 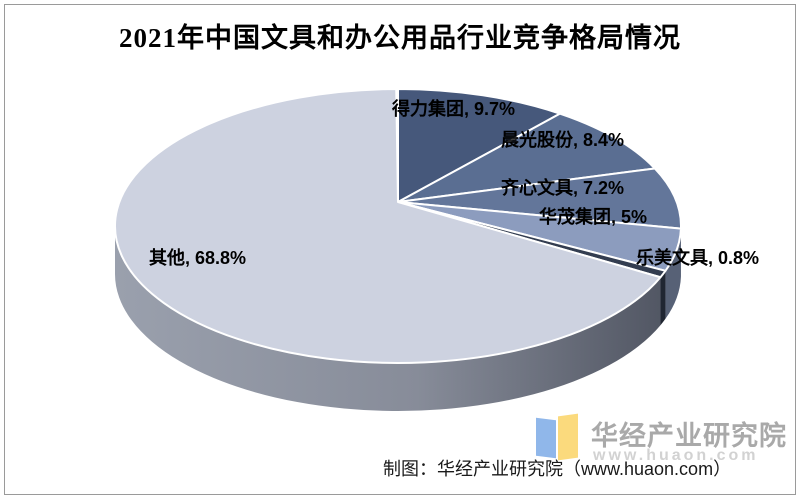 I want to click on credit-line: 制图：华经产业研究院（www.huaon.com）, so click(x=557, y=469).